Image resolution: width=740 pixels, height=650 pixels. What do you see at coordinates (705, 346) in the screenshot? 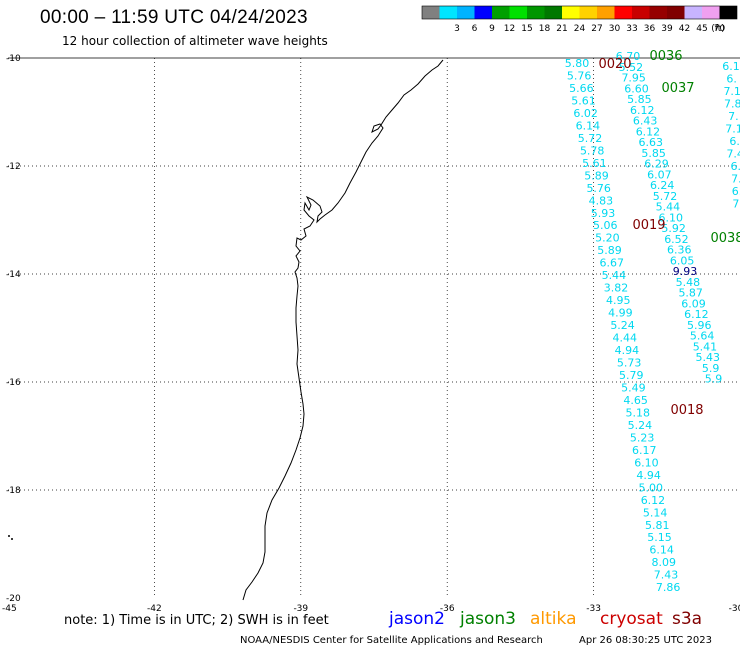
I see `wave-height-label: 5.41` at bounding box center [705, 346].